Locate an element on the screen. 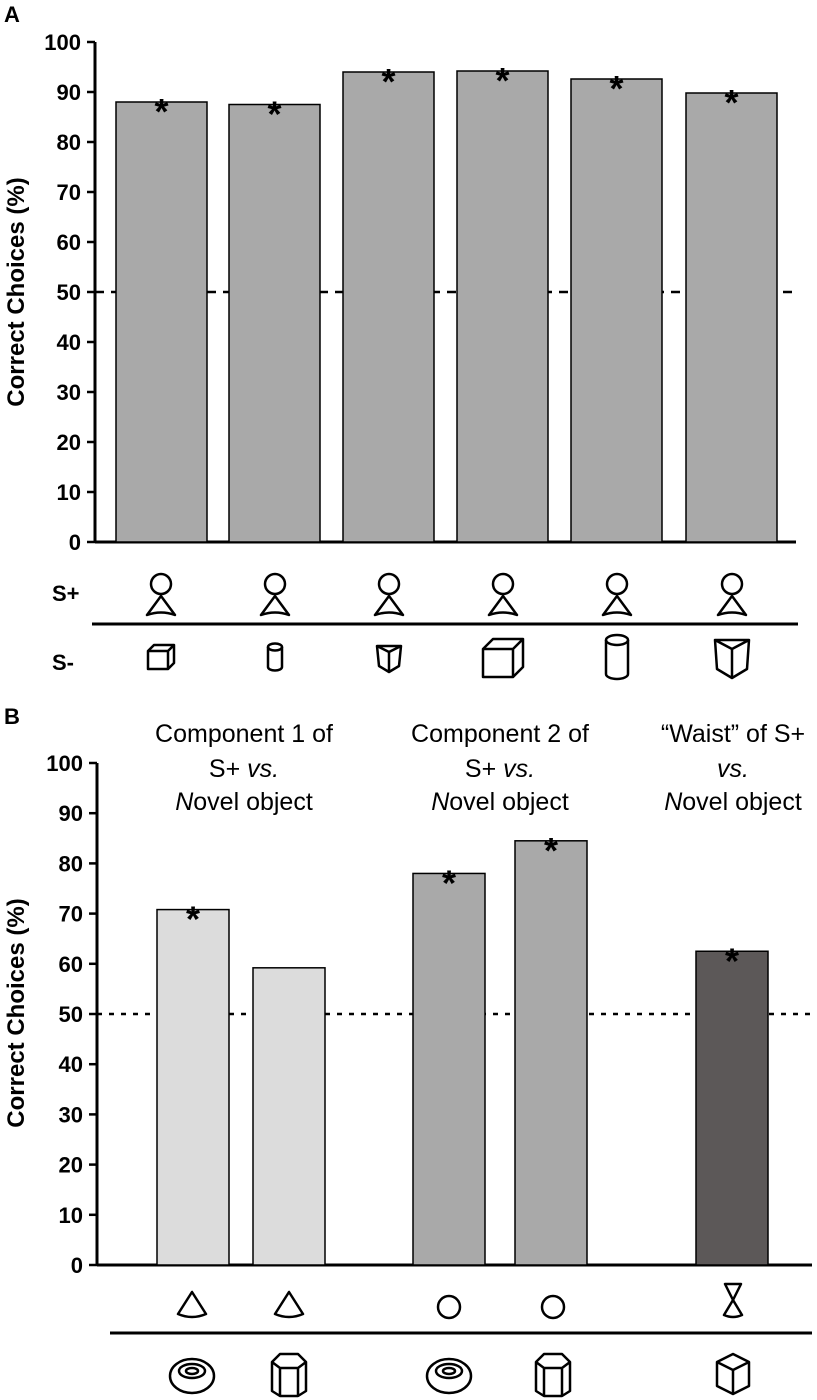 The height and width of the screenshot is (1400, 817). panel-b-stimulus-icons is located at coordinates (459, 1340).